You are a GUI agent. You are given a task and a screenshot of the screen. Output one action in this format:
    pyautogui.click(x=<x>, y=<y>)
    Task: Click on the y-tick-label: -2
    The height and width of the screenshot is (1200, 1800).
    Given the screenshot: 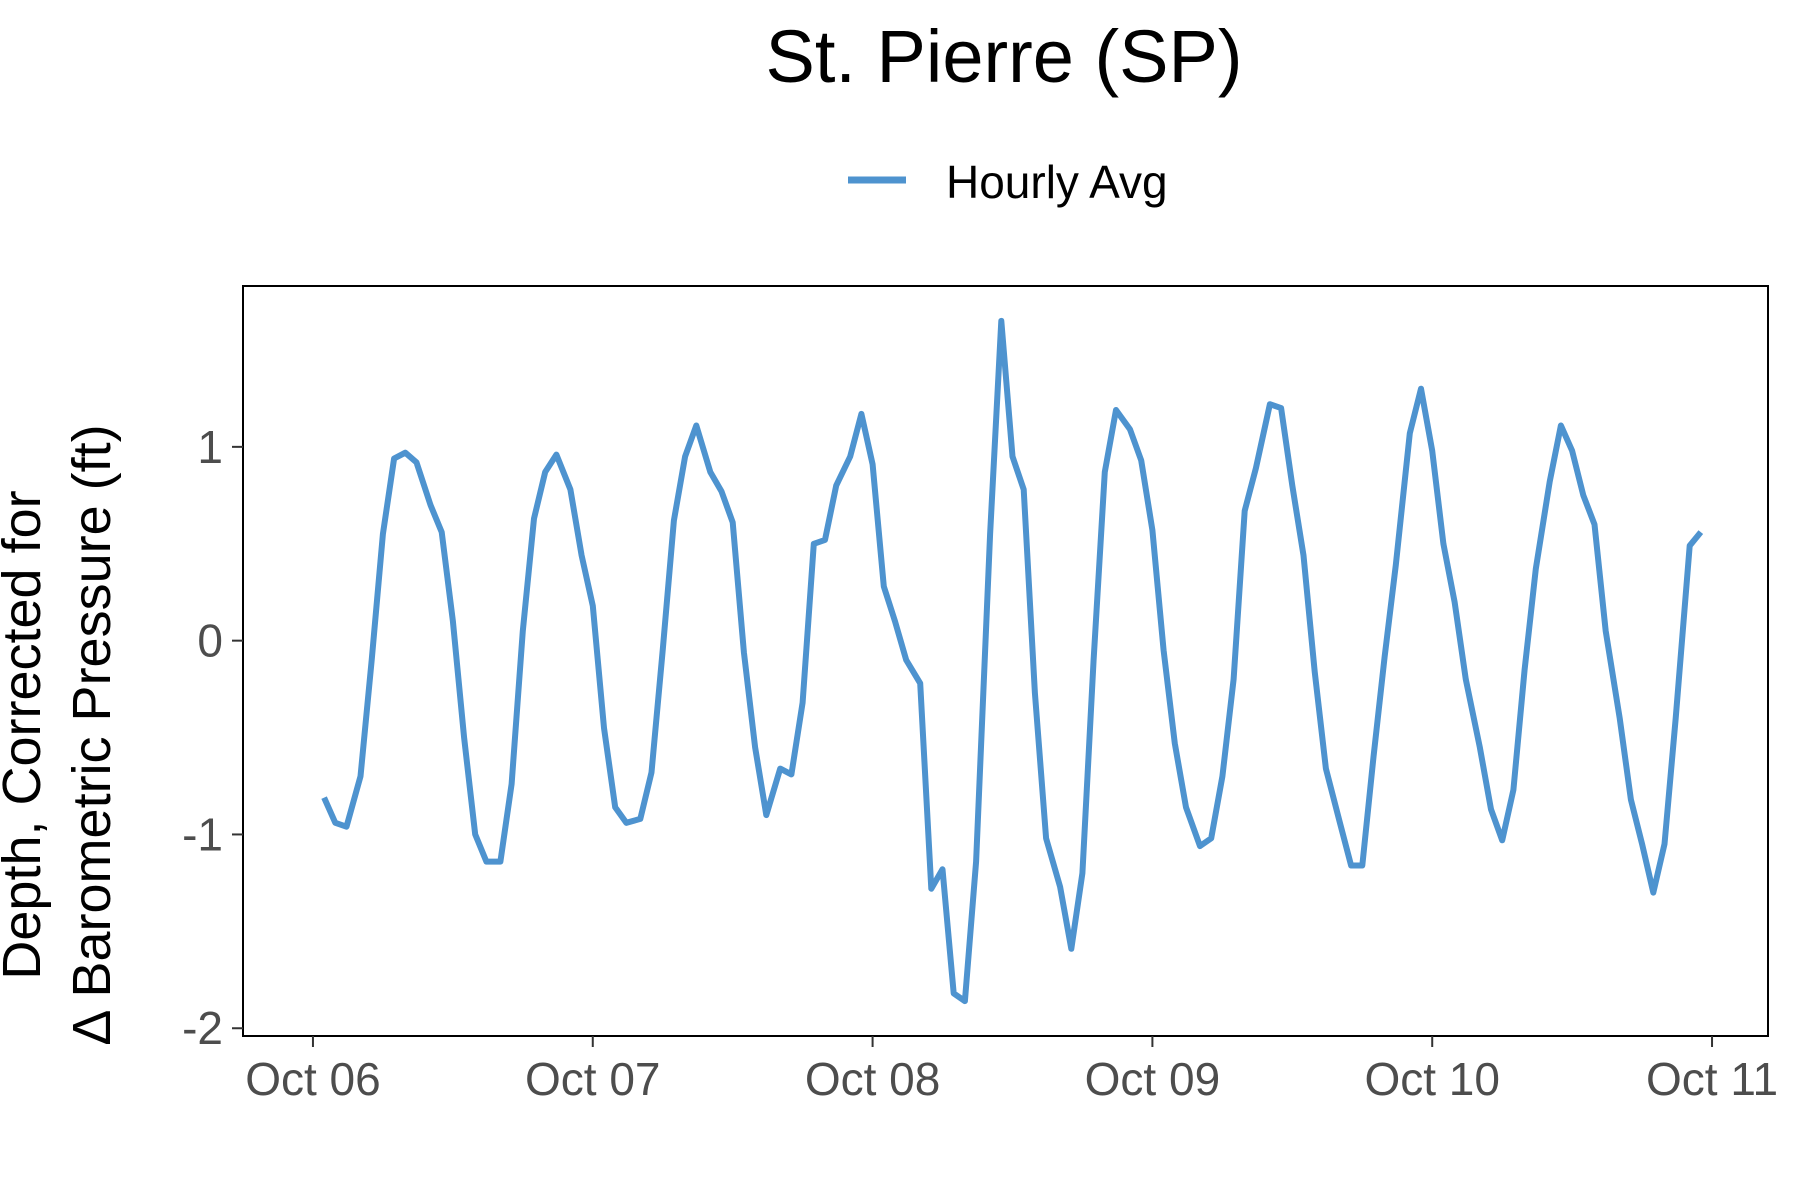 What is the action you would take?
    pyautogui.click(x=202, y=1028)
    